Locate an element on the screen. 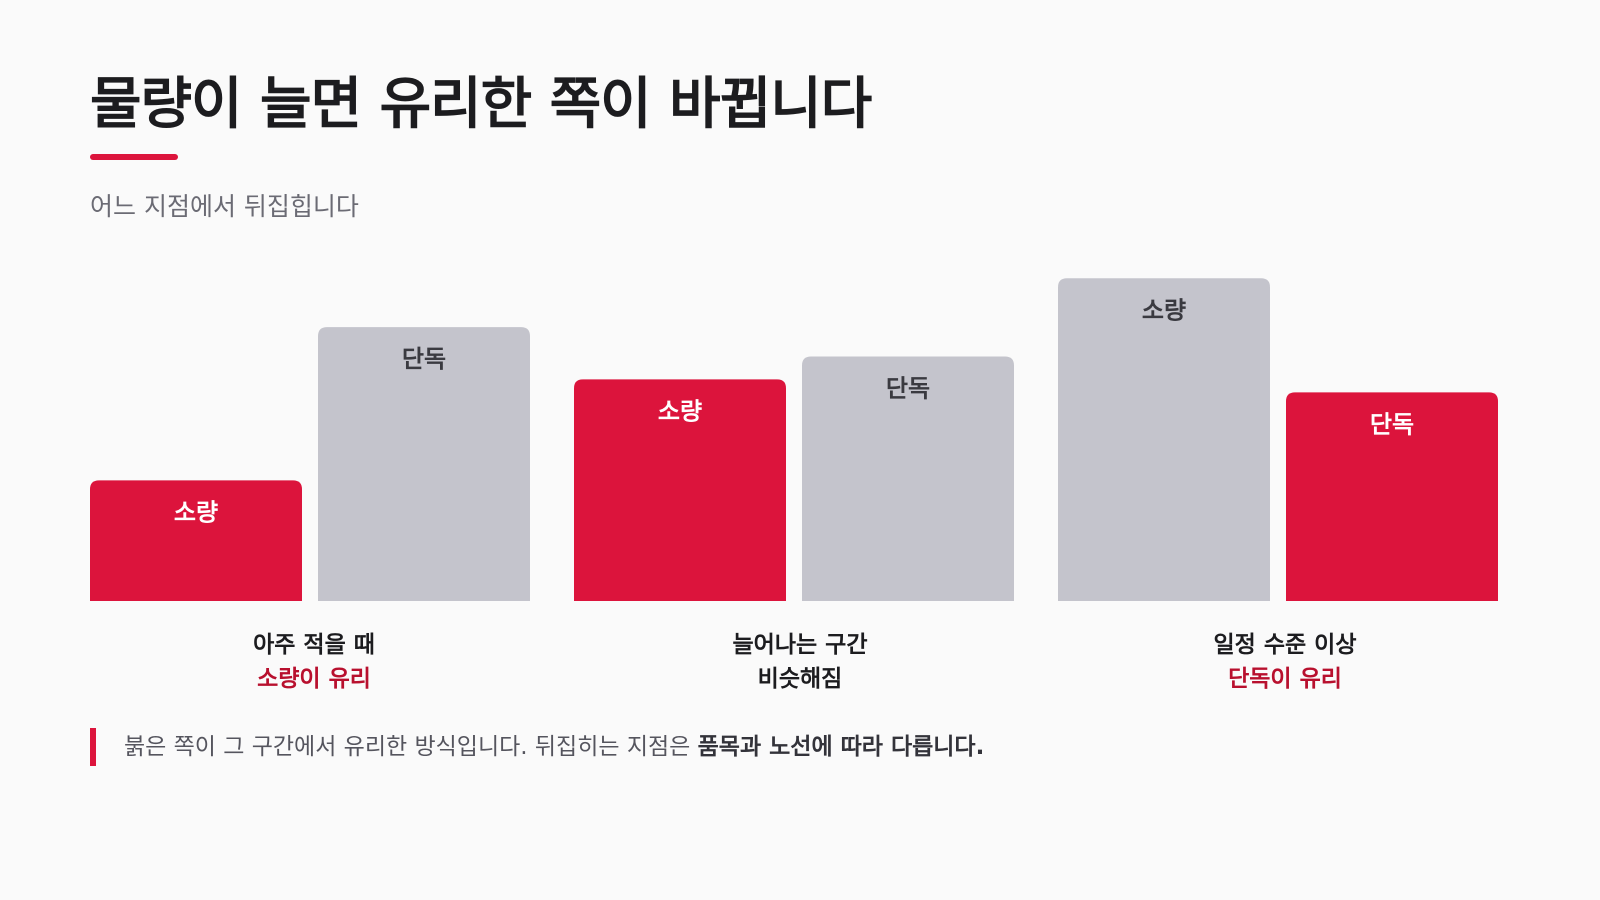 The height and width of the screenshot is (900, 1600). bar-2-single is located at coordinates (1392, 496).